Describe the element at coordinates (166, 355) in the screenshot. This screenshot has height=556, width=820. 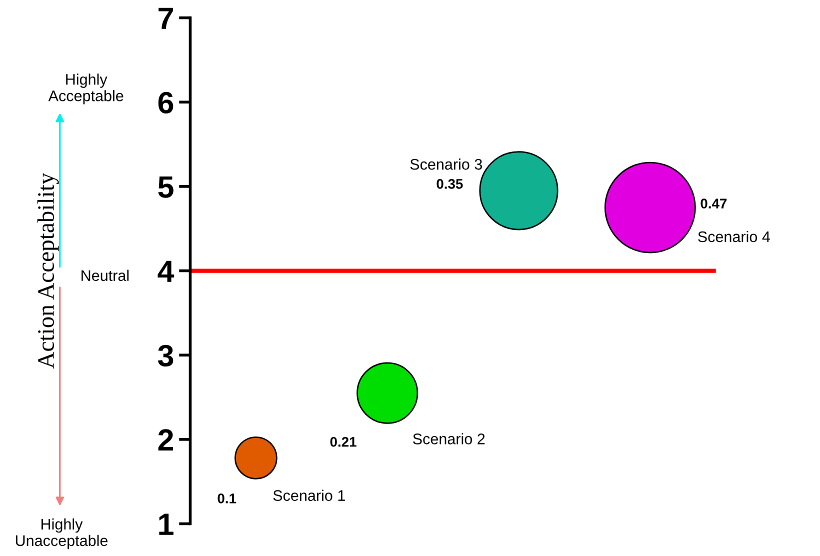
I see `y-tick-label: 3` at that location.